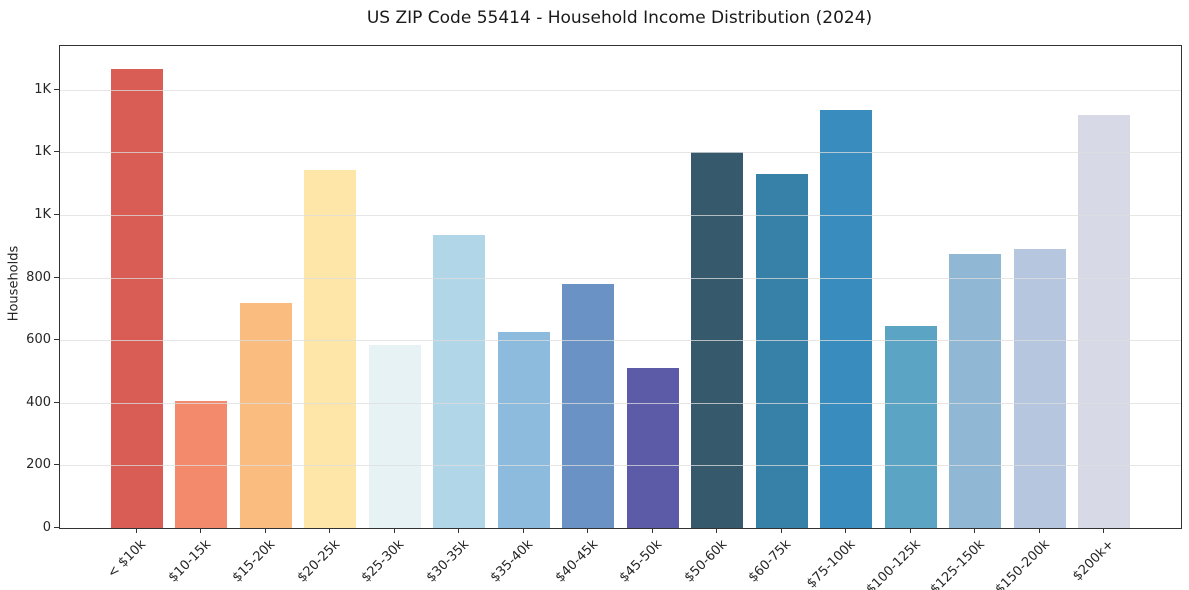 This screenshot has height=590, width=1189. What do you see at coordinates (136, 298) in the screenshot?
I see `bar-< $10k` at bounding box center [136, 298].